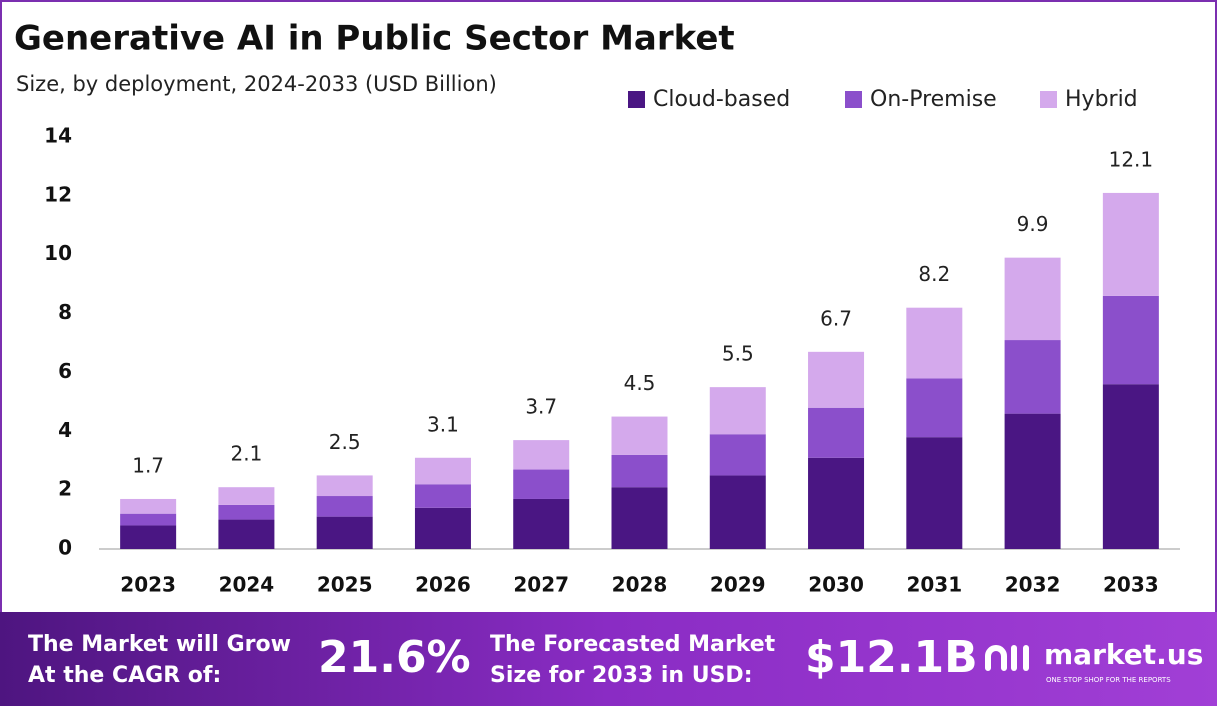  What do you see at coordinates (443, 424) in the screenshot?
I see `total-label: 3.1` at bounding box center [443, 424].